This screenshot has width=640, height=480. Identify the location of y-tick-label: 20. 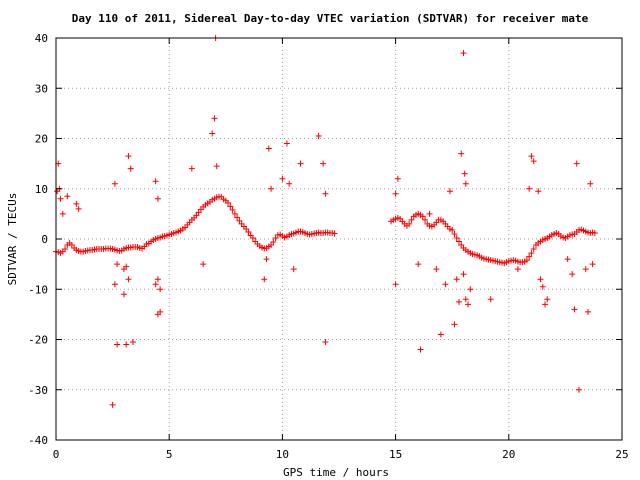
(41, 139).